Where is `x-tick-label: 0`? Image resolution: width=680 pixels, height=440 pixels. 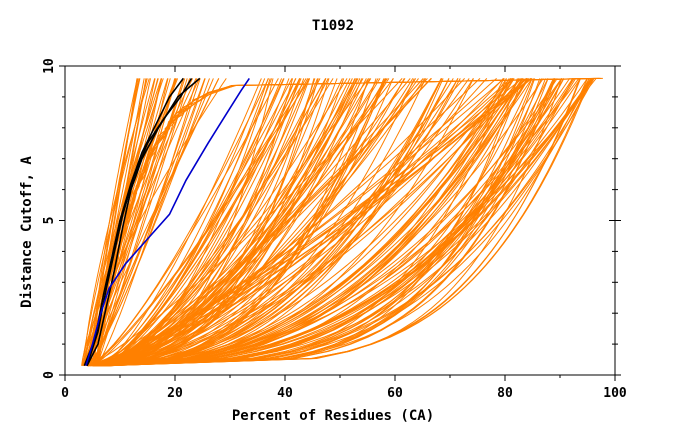 x-tick-label: 0 is located at coordinates (65, 393).